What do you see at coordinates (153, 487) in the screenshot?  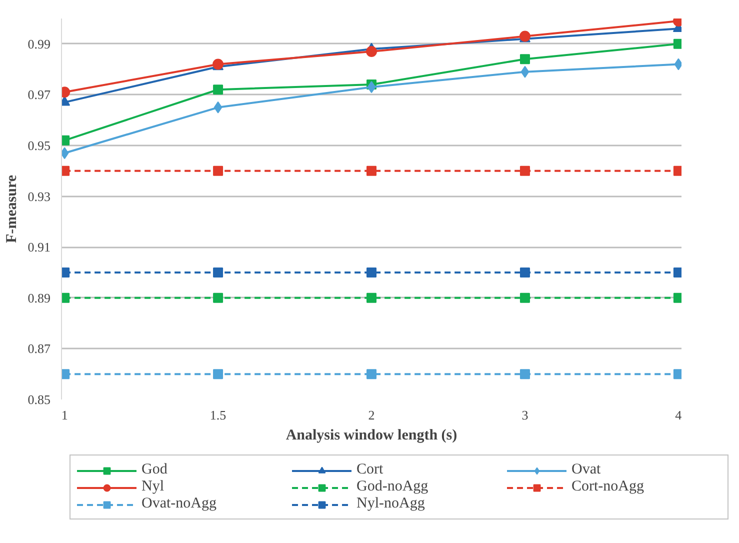 I see `legend-label: Nyl` at bounding box center [153, 487].